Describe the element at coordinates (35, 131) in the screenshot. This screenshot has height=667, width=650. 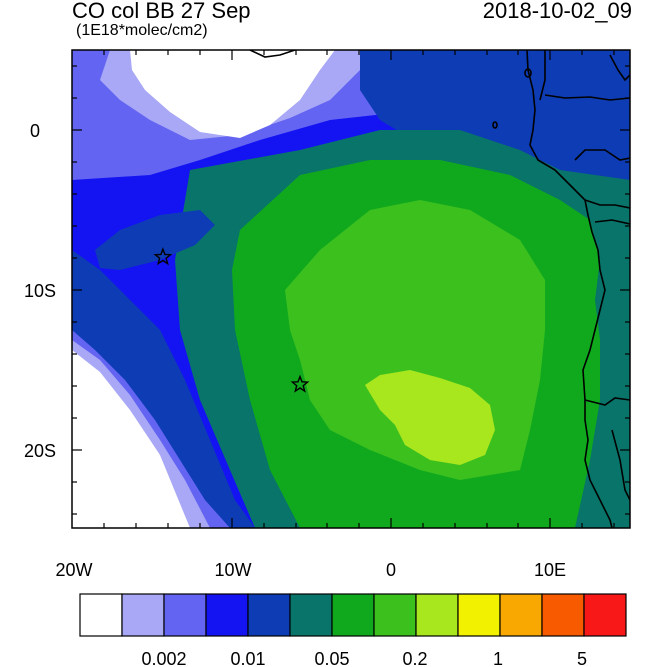
I see `lat-label: 0` at that location.